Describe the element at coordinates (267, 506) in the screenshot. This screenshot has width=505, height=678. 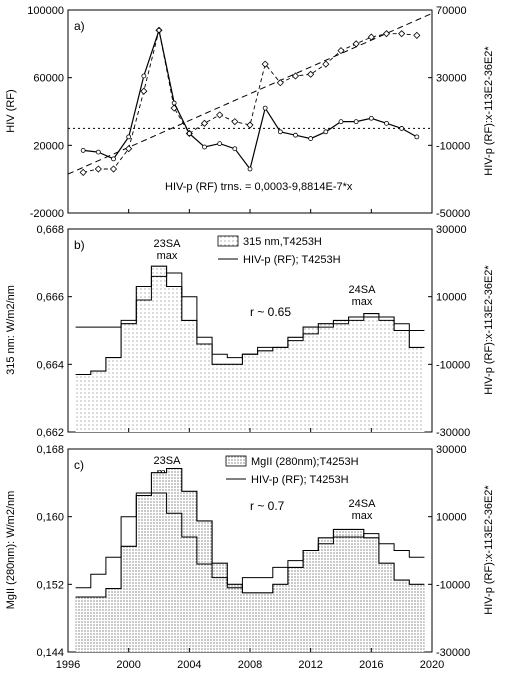
I see `panel-c-correlation: r ~ 0.7` at that location.